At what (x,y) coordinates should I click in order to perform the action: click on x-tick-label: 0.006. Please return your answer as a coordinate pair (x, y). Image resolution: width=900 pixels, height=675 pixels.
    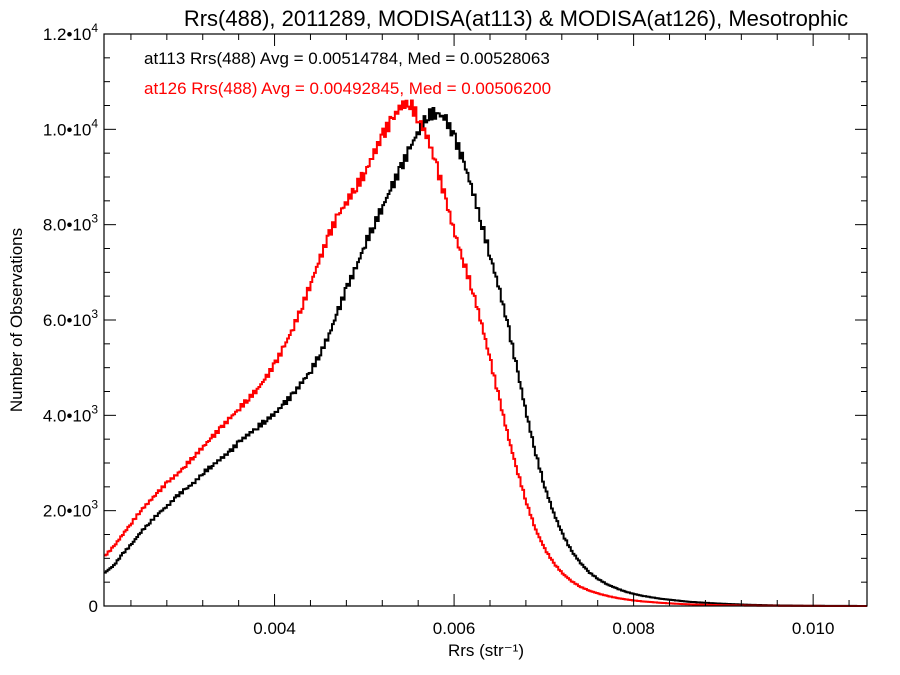
    Looking at the image, I should click on (454, 628).